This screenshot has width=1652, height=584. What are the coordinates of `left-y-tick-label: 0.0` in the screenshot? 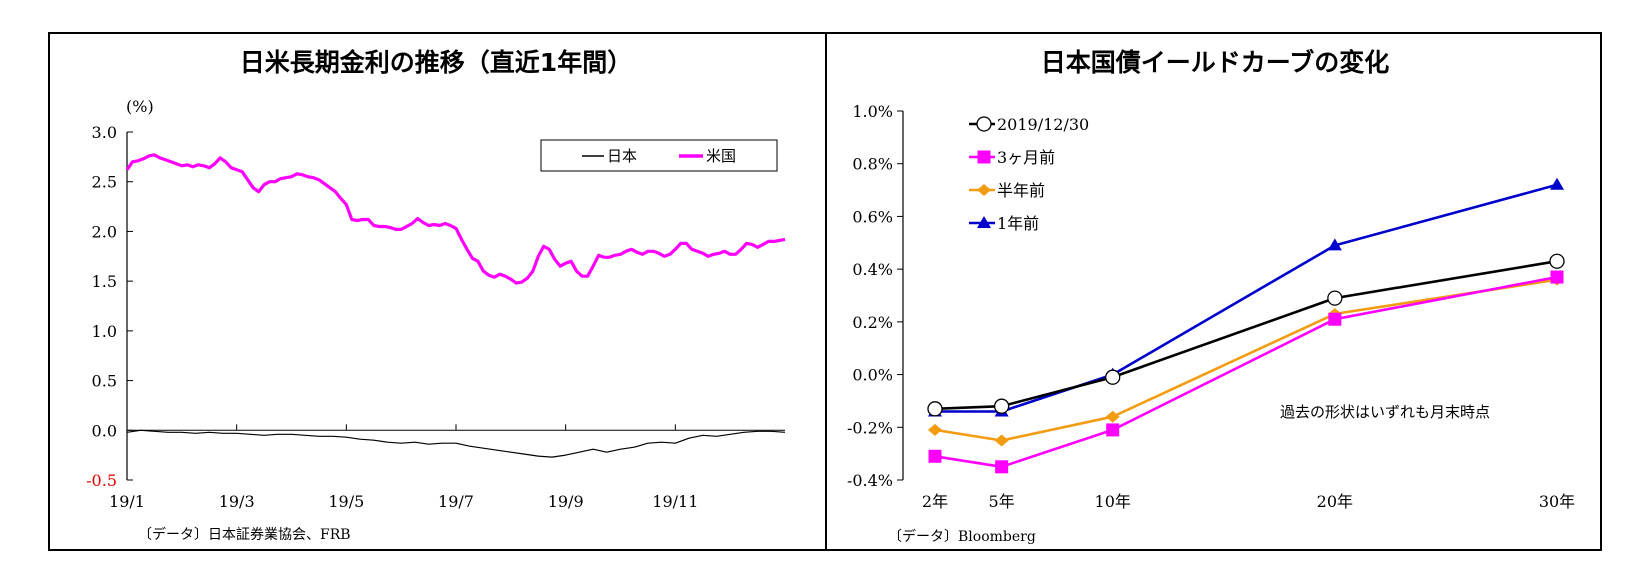 It's located at (104, 430).